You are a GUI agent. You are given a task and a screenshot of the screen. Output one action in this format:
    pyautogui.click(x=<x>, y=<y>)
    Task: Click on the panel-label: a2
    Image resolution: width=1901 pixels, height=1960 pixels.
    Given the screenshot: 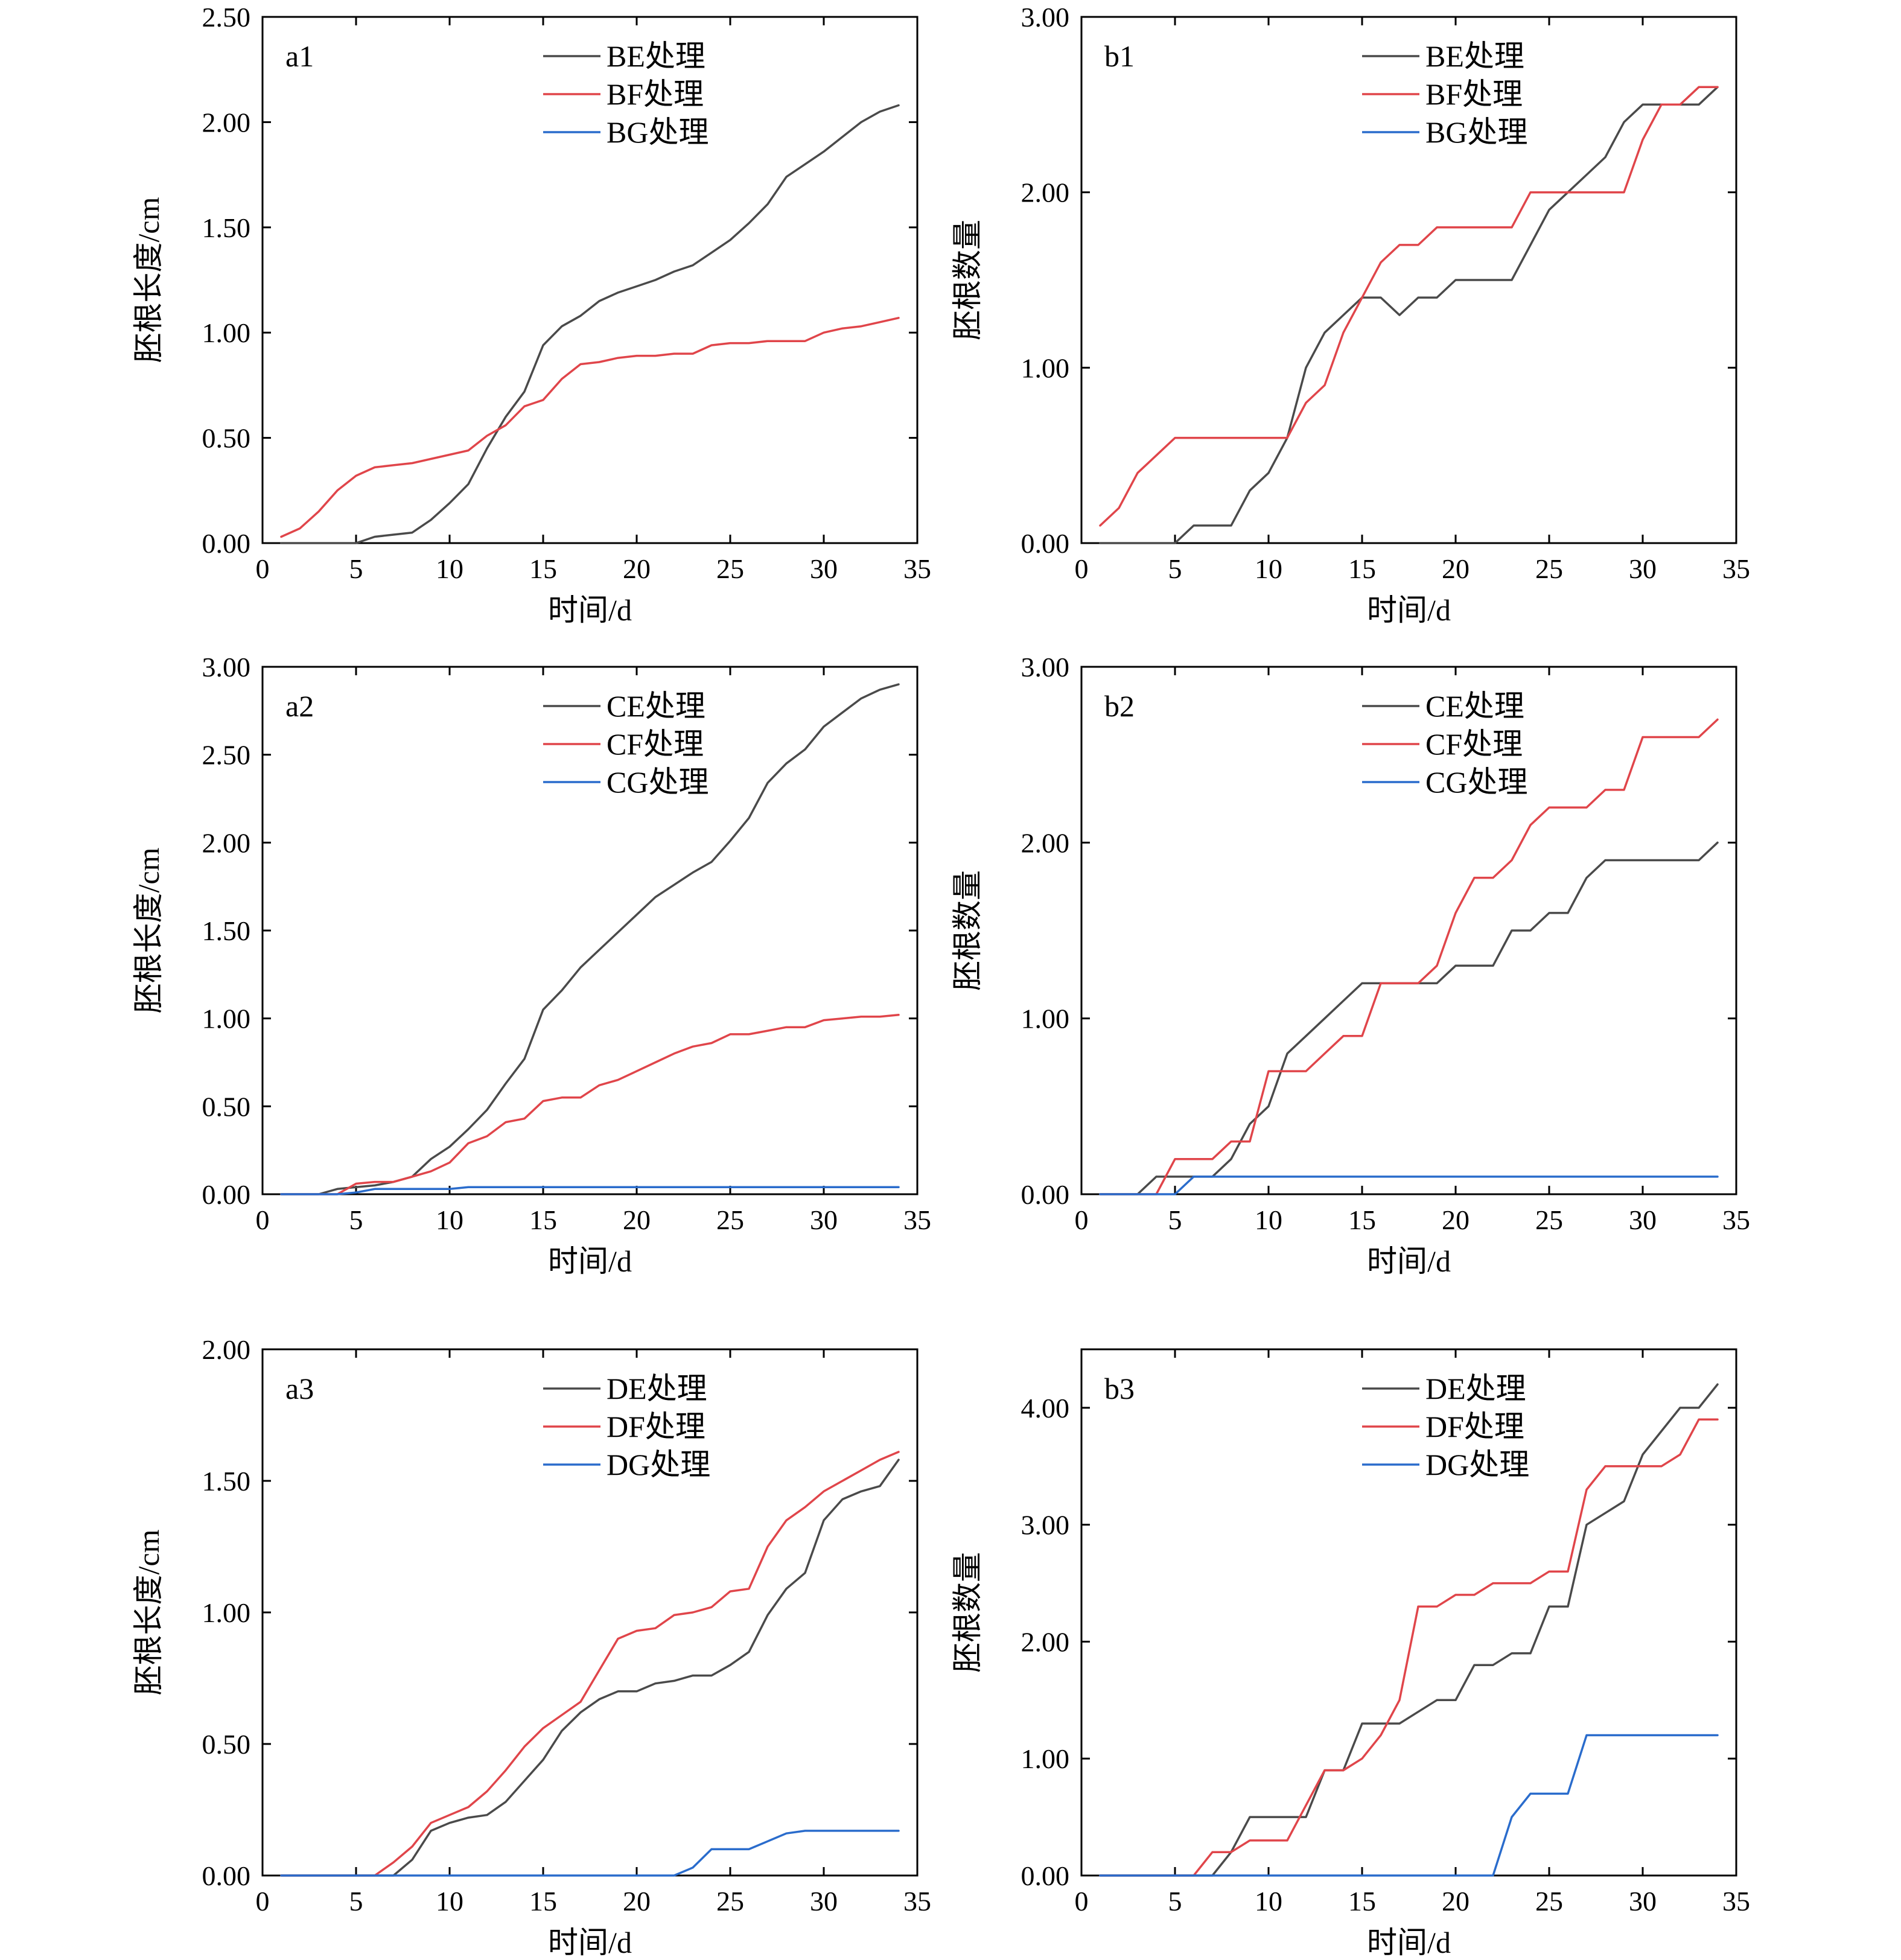 What is the action you would take?
    pyautogui.click(x=299, y=706)
    